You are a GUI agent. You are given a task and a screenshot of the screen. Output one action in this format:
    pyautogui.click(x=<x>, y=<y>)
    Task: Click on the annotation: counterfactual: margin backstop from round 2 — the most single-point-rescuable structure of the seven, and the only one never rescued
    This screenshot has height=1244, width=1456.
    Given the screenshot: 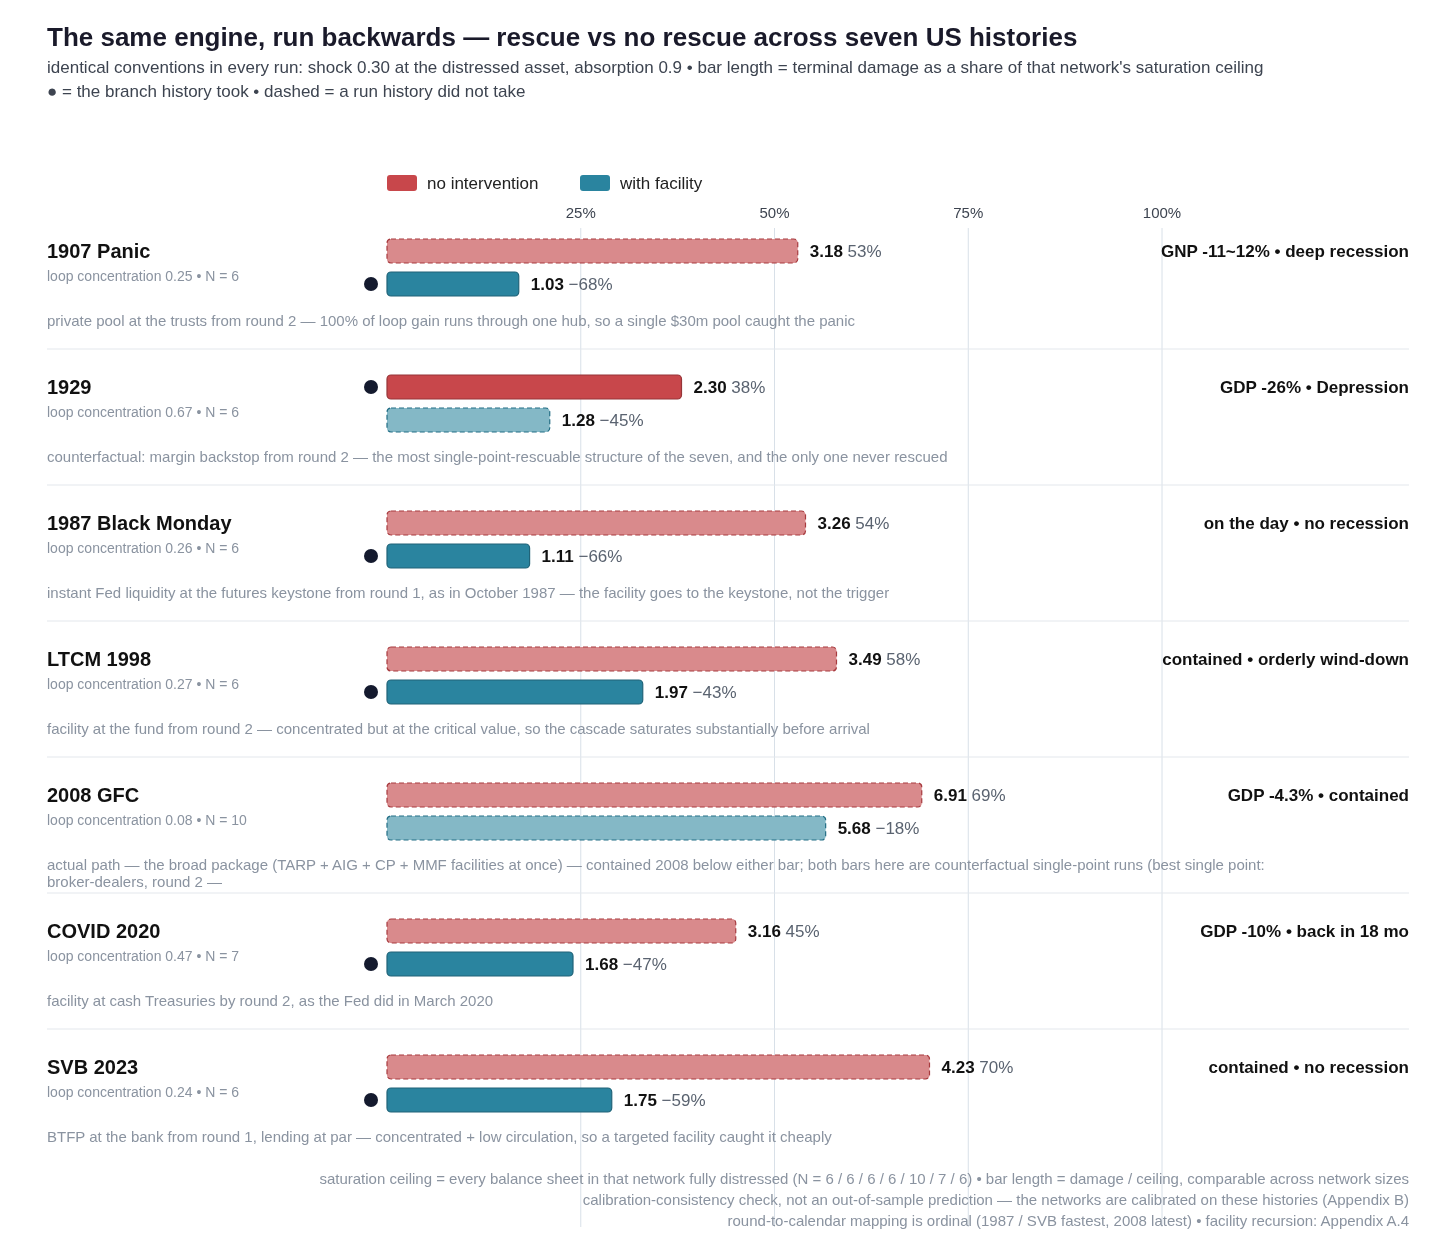 What is the action you would take?
    pyautogui.click(x=497, y=456)
    